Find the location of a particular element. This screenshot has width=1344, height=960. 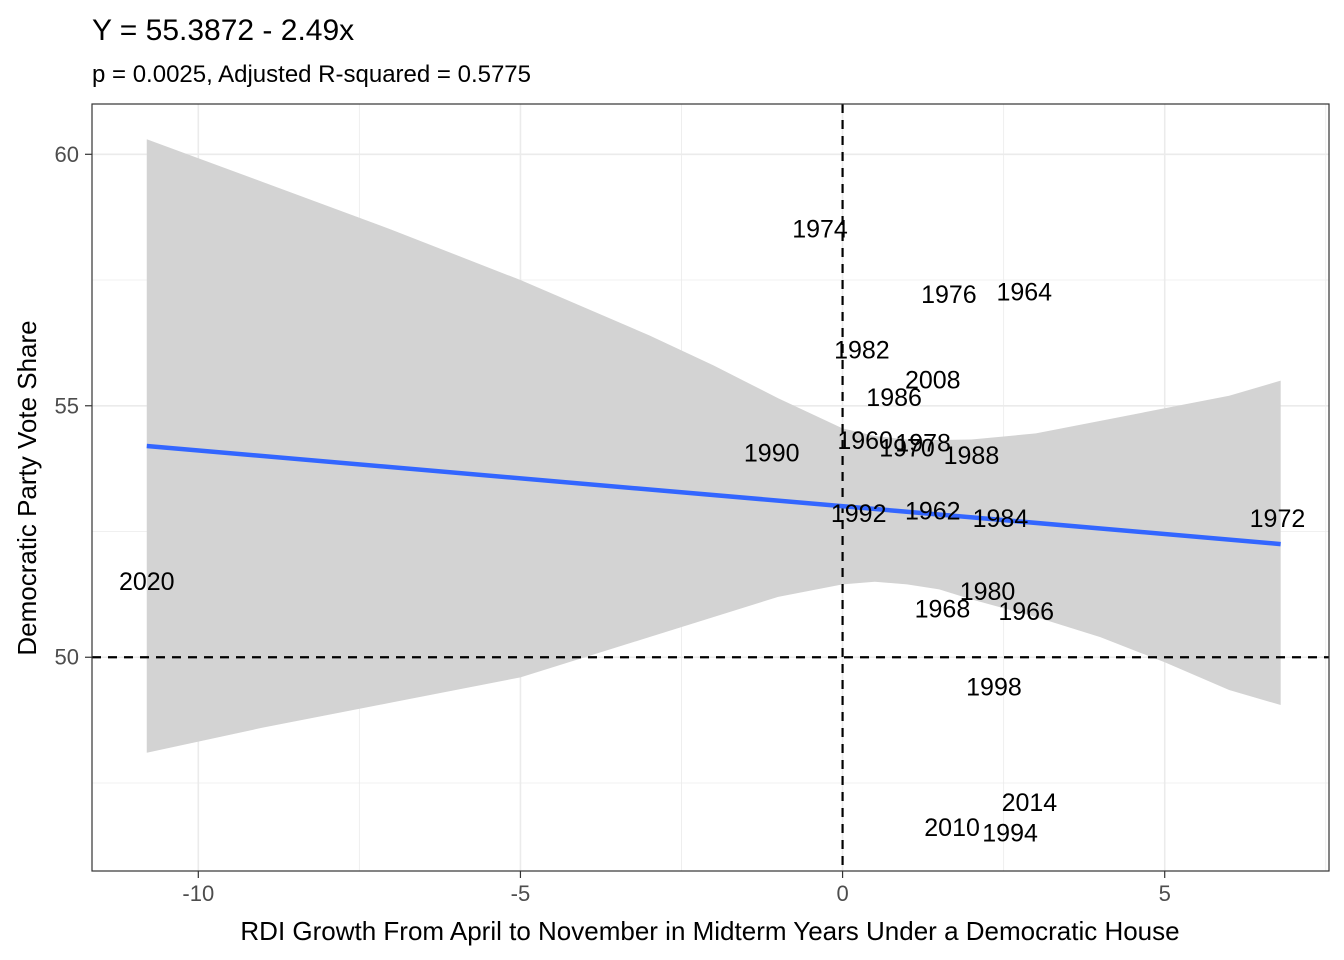

x-tick-label: -10 is located at coordinates (198, 893).